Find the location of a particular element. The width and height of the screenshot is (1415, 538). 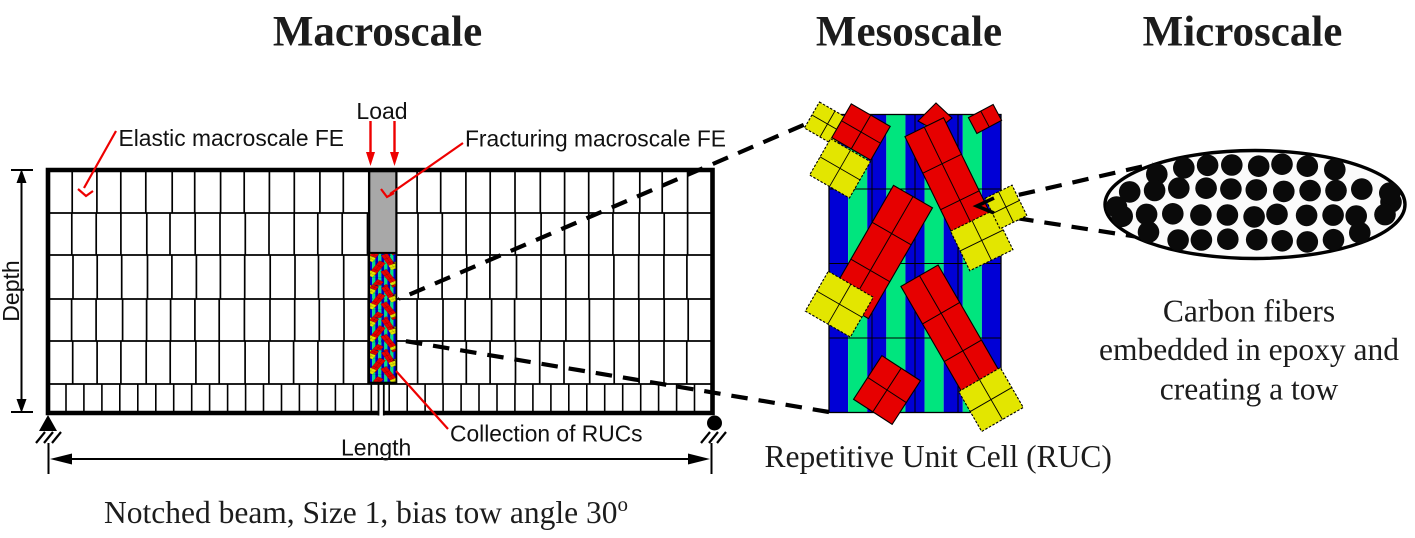

svg-text: Macroscale is located at coordinates (377, 32).